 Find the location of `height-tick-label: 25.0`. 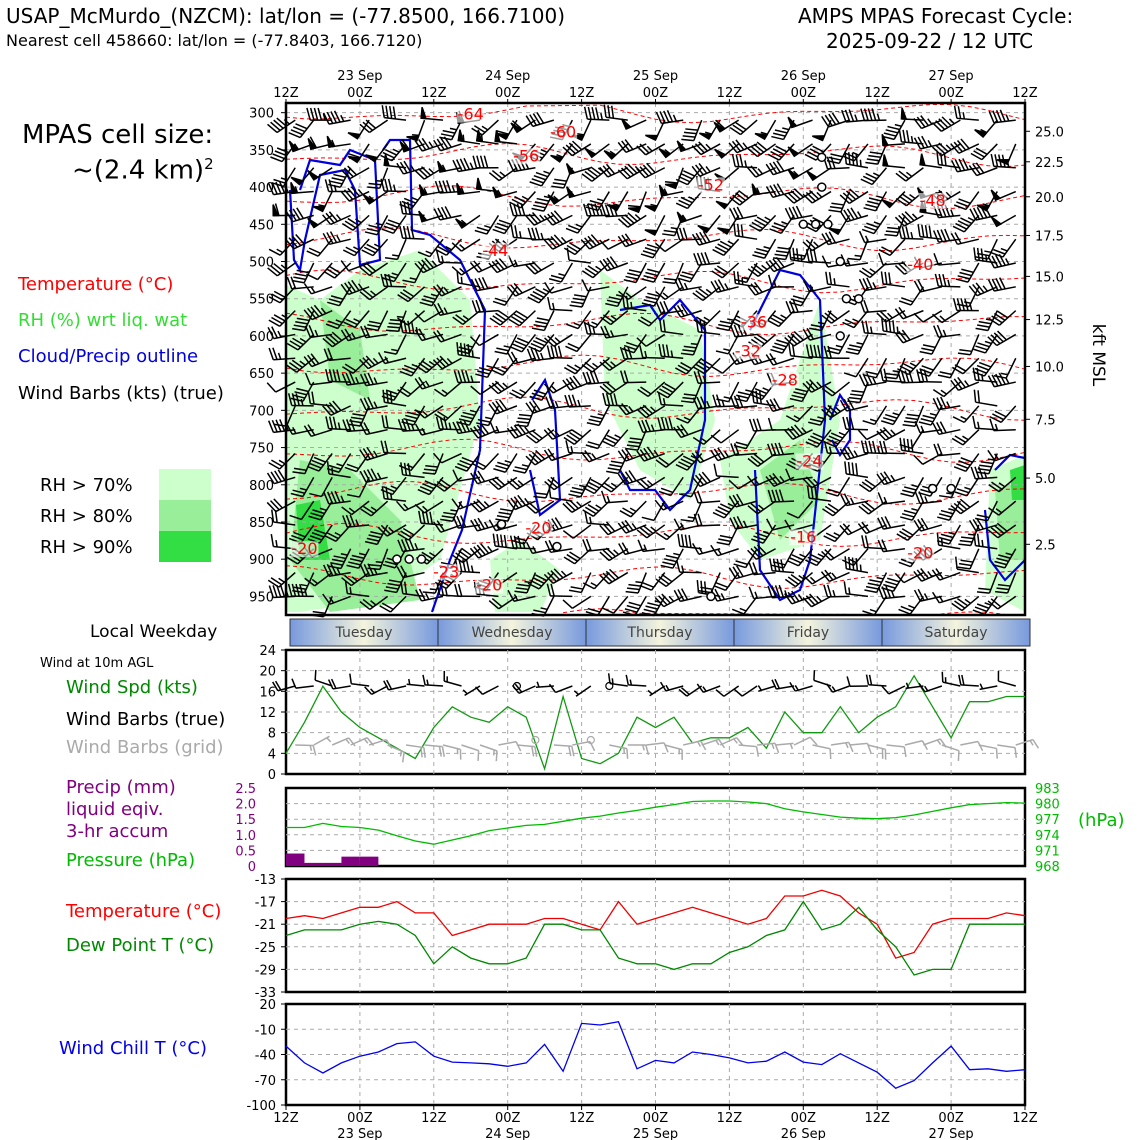

height-tick-label: 25.0 is located at coordinates (1049, 132).